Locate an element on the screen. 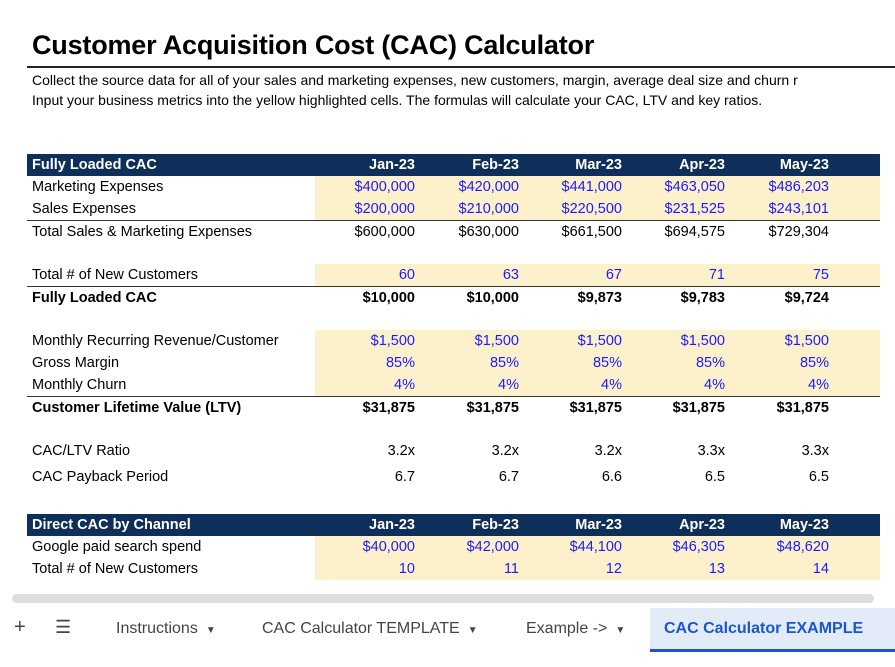 Image resolution: width=895 pixels, height=667 pixels. cell-value: 10 is located at coordinates (406, 569).